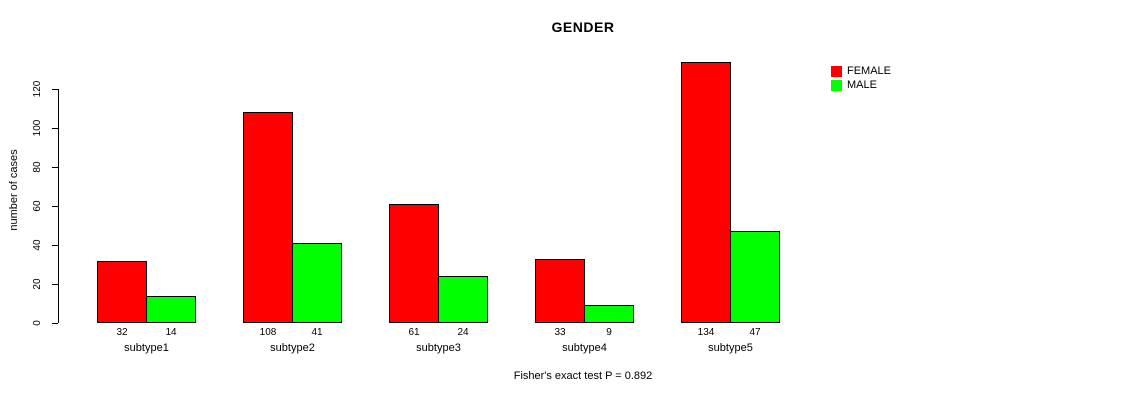  What do you see at coordinates (414, 263) in the screenshot?
I see `bar-female-subtype3` at bounding box center [414, 263].